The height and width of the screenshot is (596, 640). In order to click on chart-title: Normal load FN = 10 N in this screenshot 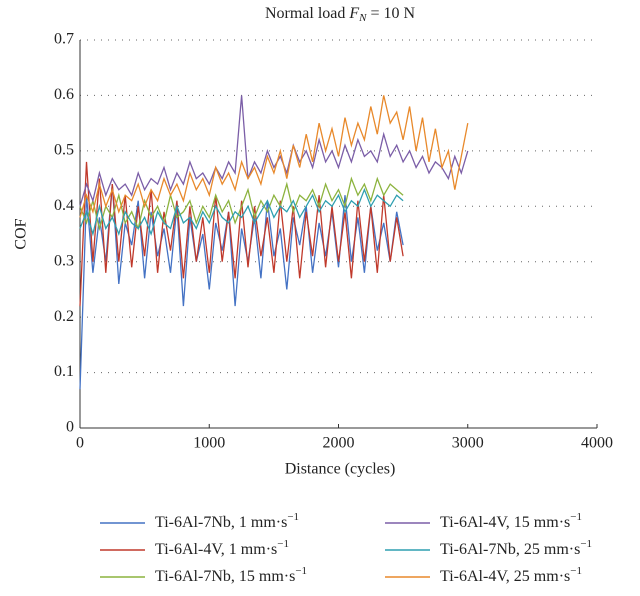, I will do `click(340, 15)`.